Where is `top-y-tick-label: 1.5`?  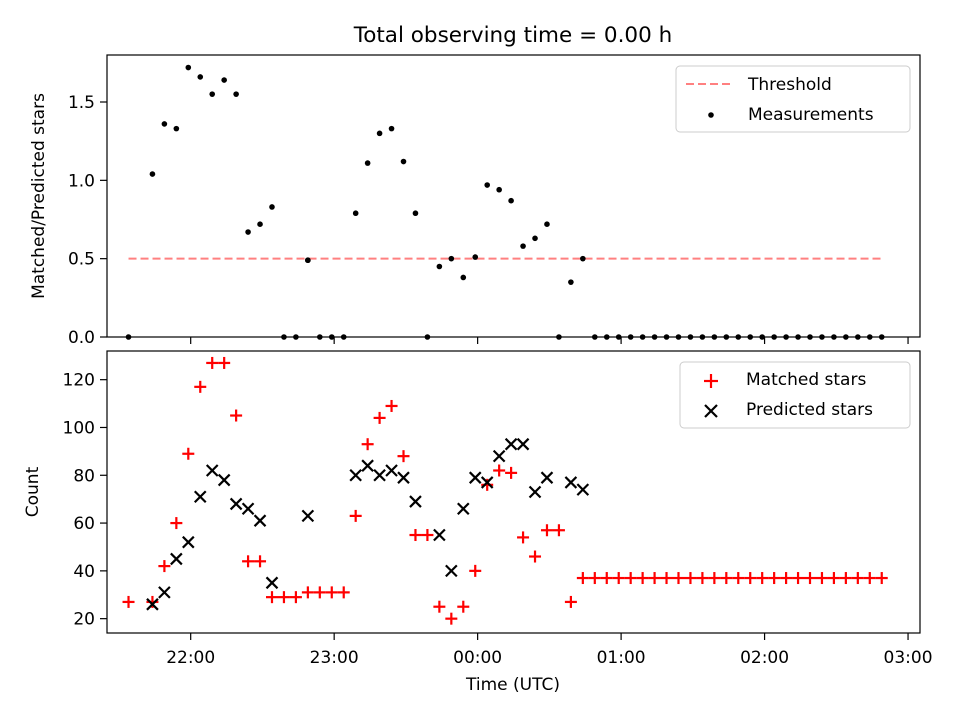 top-y-tick-label: 1.5 is located at coordinates (81, 103).